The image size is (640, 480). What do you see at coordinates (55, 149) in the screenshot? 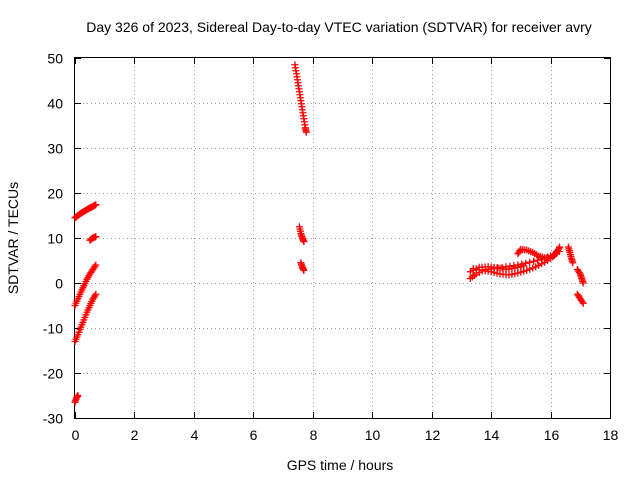
I see `y-tick-label: 30` at bounding box center [55, 149].